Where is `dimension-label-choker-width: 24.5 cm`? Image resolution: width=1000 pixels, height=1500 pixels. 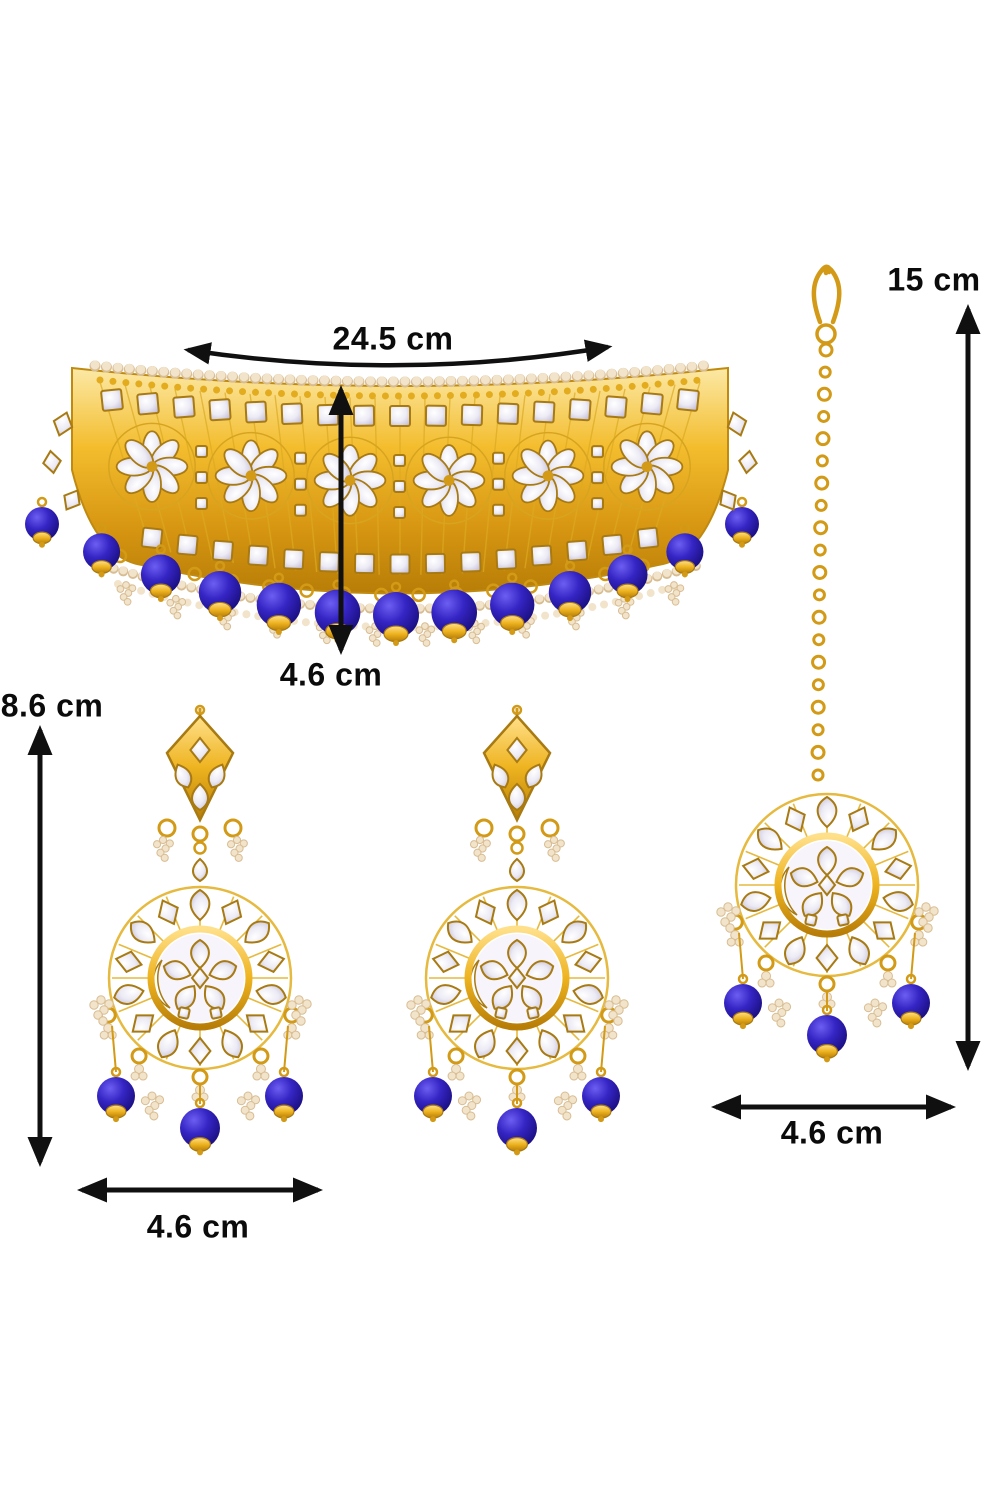
dimension-label-choker-width: 24.5 cm is located at coordinates (393, 338).